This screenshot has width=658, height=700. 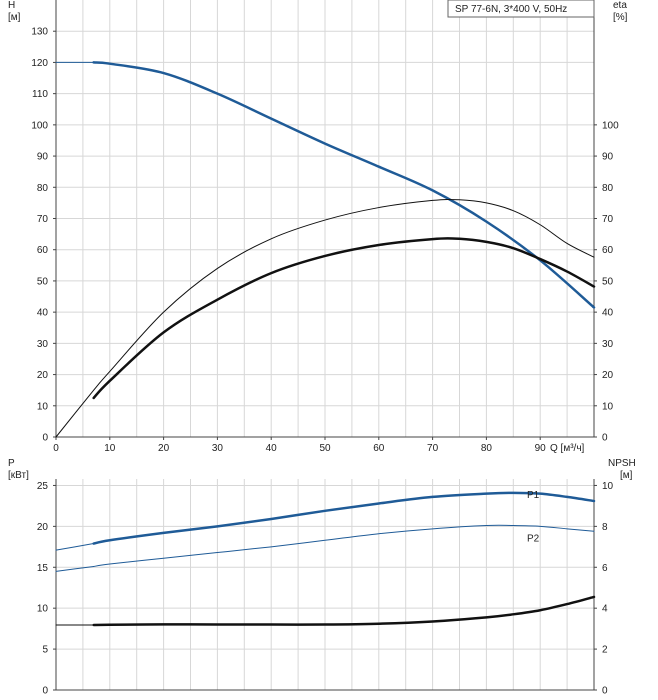 What do you see at coordinates (608, 486) in the screenshot?
I see `y-tick-label-npsh: 10` at bounding box center [608, 486].